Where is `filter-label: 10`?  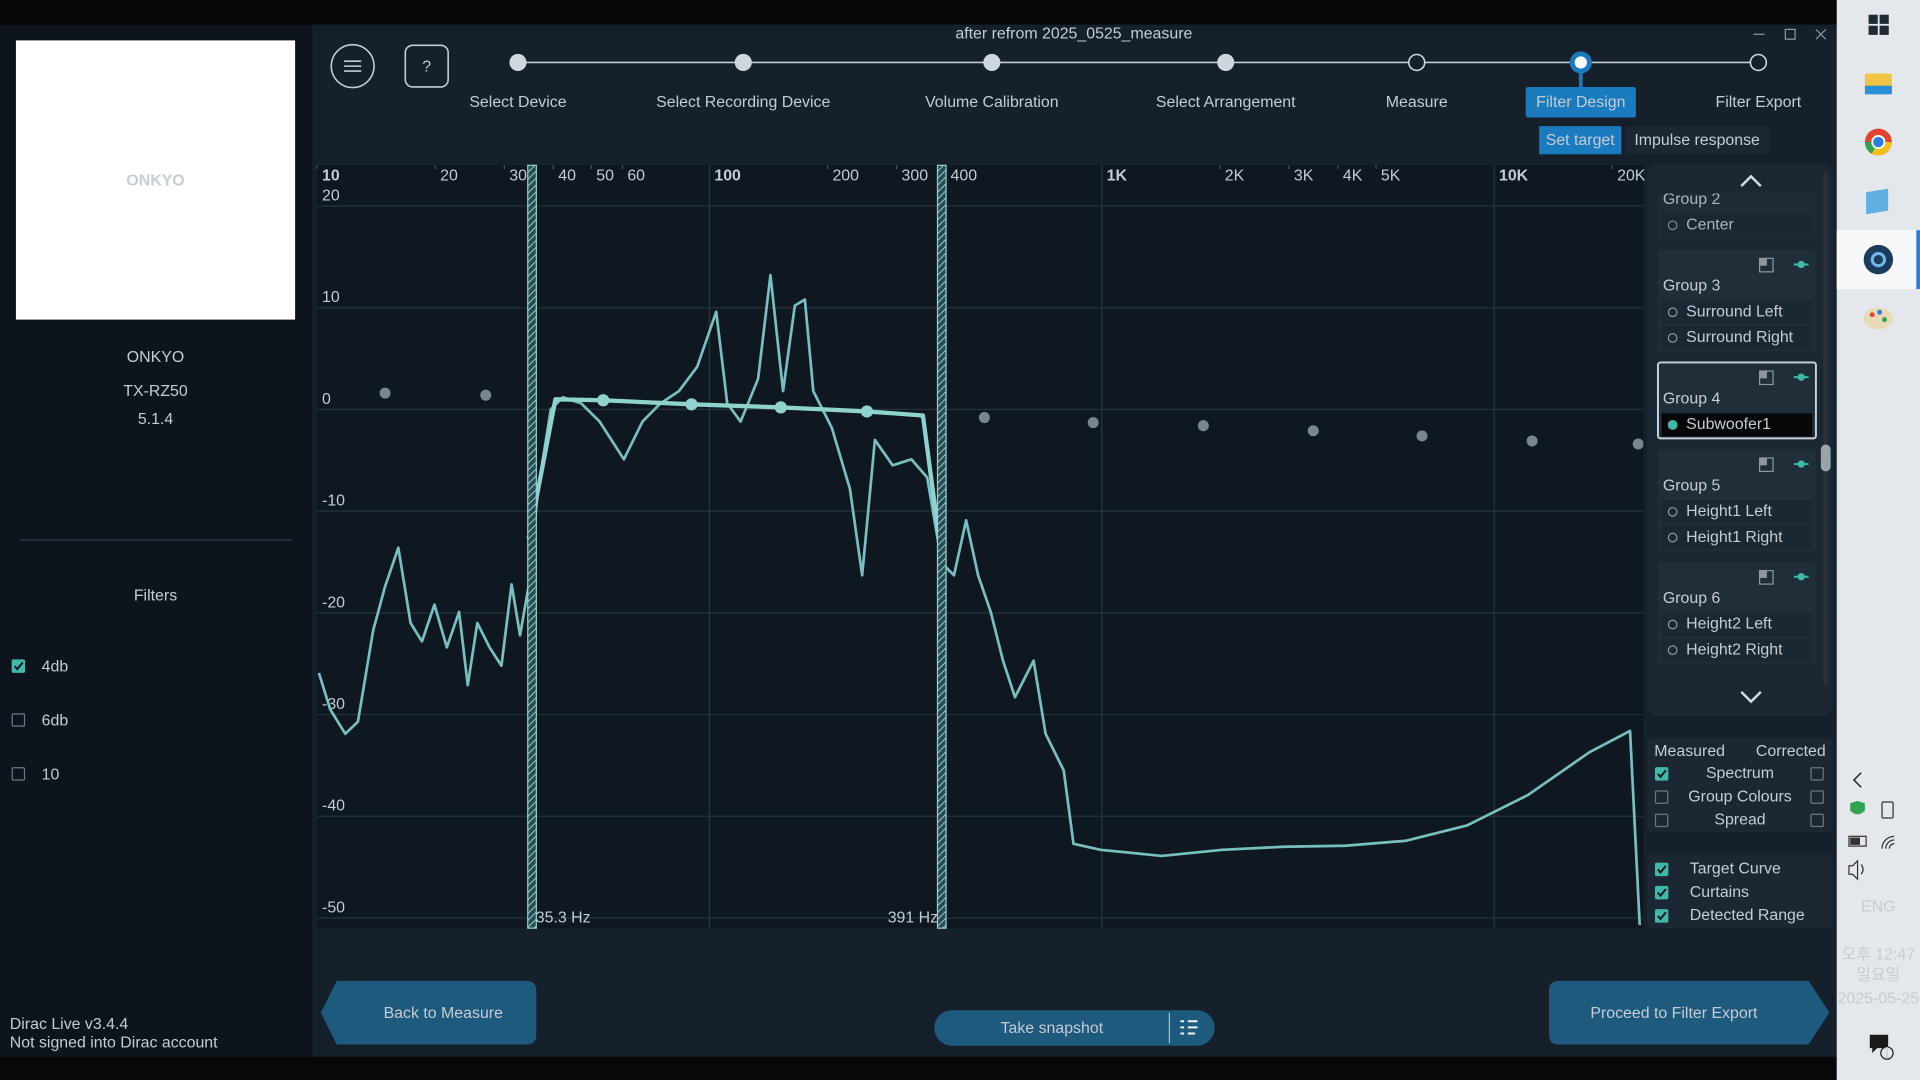 filter-label: 10 is located at coordinates (51, 774).